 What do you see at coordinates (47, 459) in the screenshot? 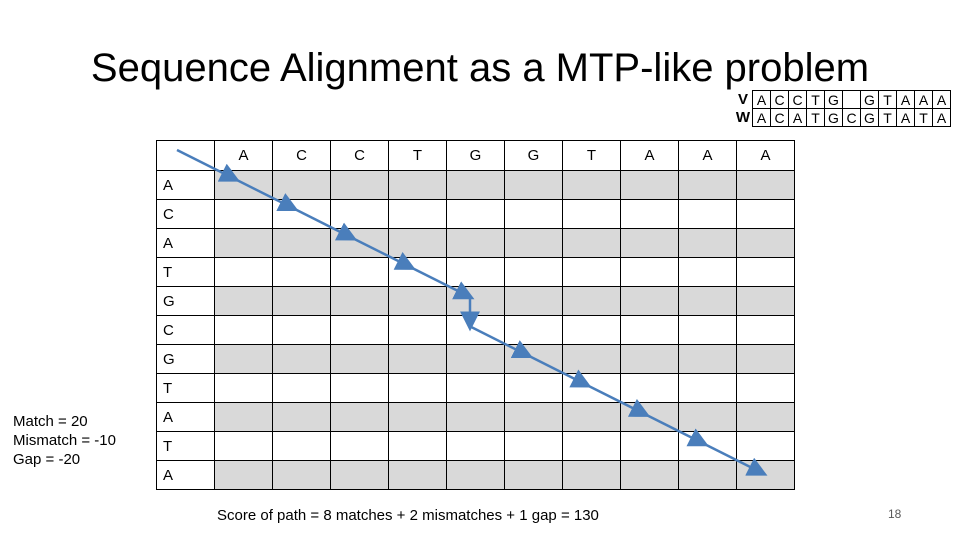
I see `gap-score: Gap = -20` at bounding box center [47, 459].